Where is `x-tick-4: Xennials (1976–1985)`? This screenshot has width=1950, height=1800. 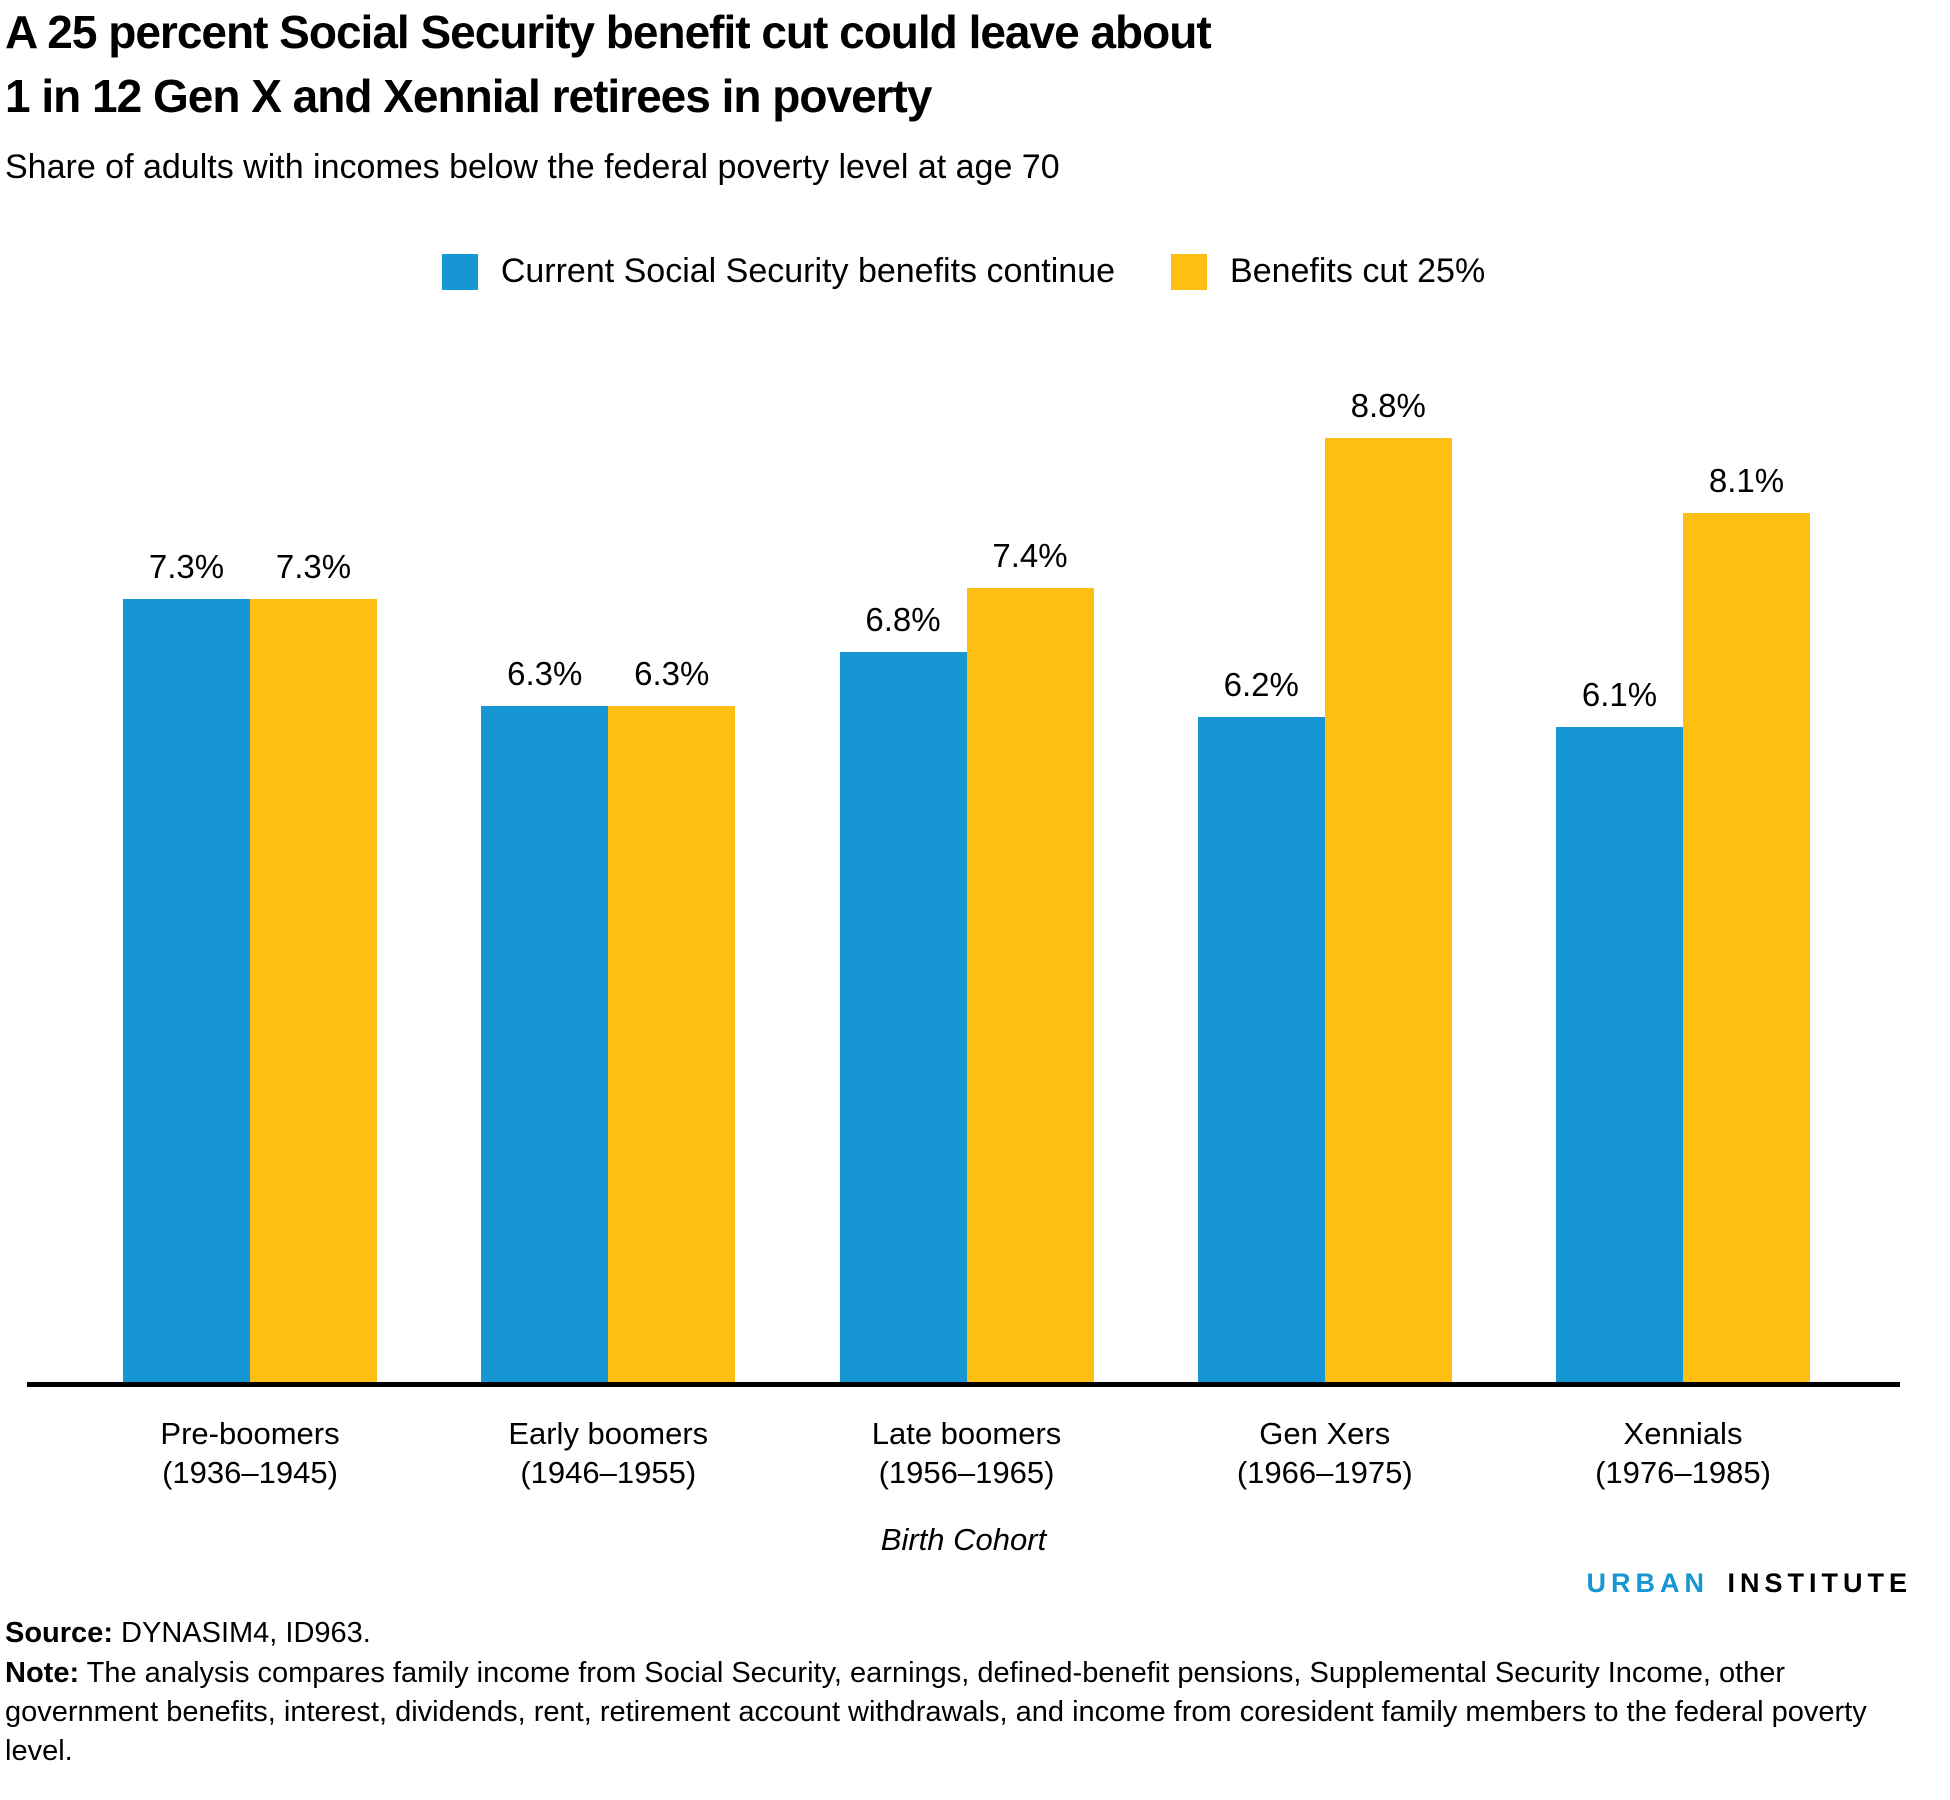
x-tick-4: Xennials (1976–1985) is located at coordinates (1683, 1453).